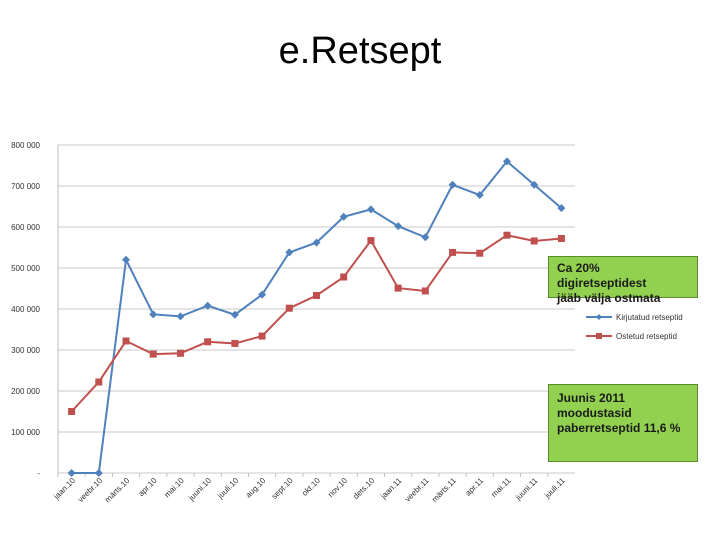 This screenshot has height=540, width=720. I want to click on legend-marker-ostetud, so click(599, 336).